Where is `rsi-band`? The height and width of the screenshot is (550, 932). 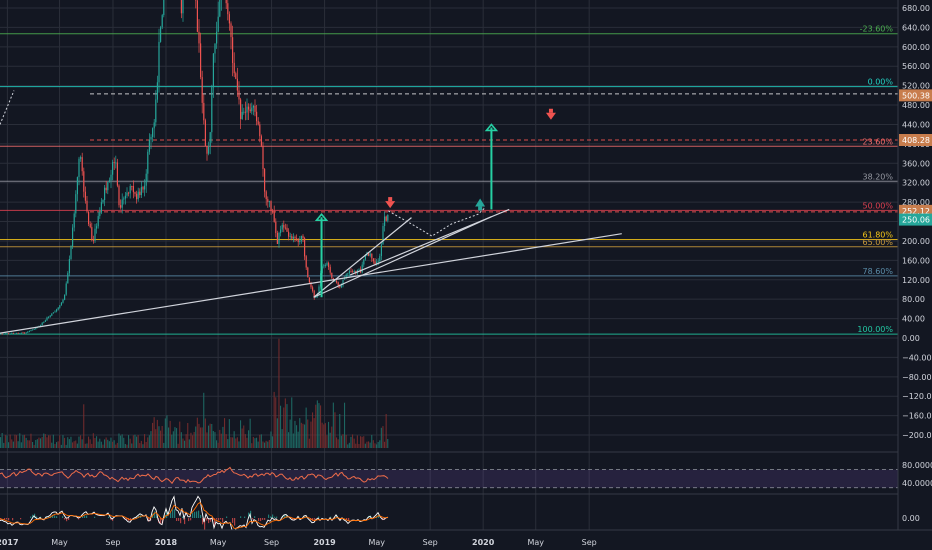
rsi-band is located at coordinates (449, 478).